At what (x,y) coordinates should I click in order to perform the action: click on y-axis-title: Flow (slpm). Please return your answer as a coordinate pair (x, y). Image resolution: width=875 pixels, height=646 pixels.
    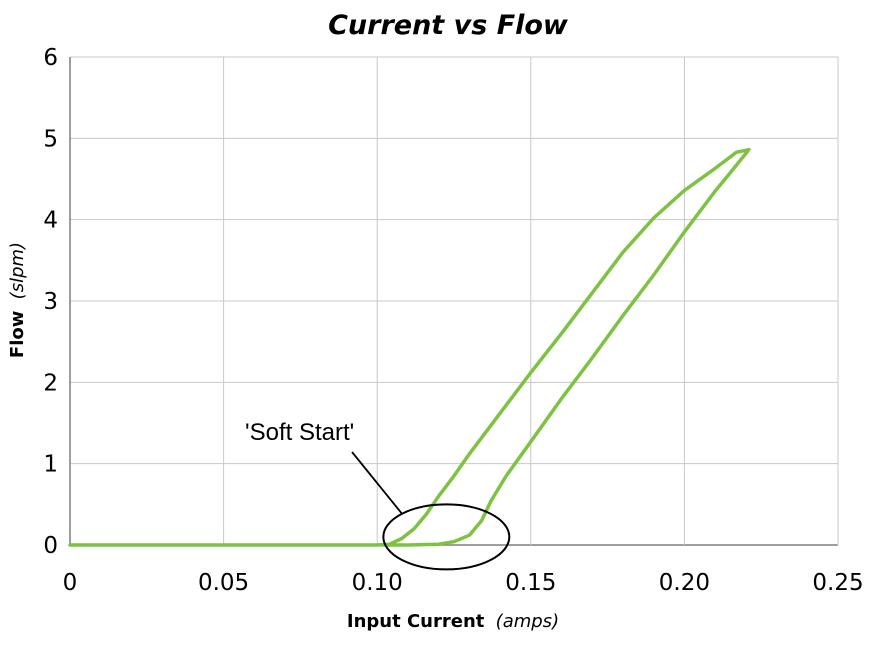
    Looking at the image, I should click on (17, 300).